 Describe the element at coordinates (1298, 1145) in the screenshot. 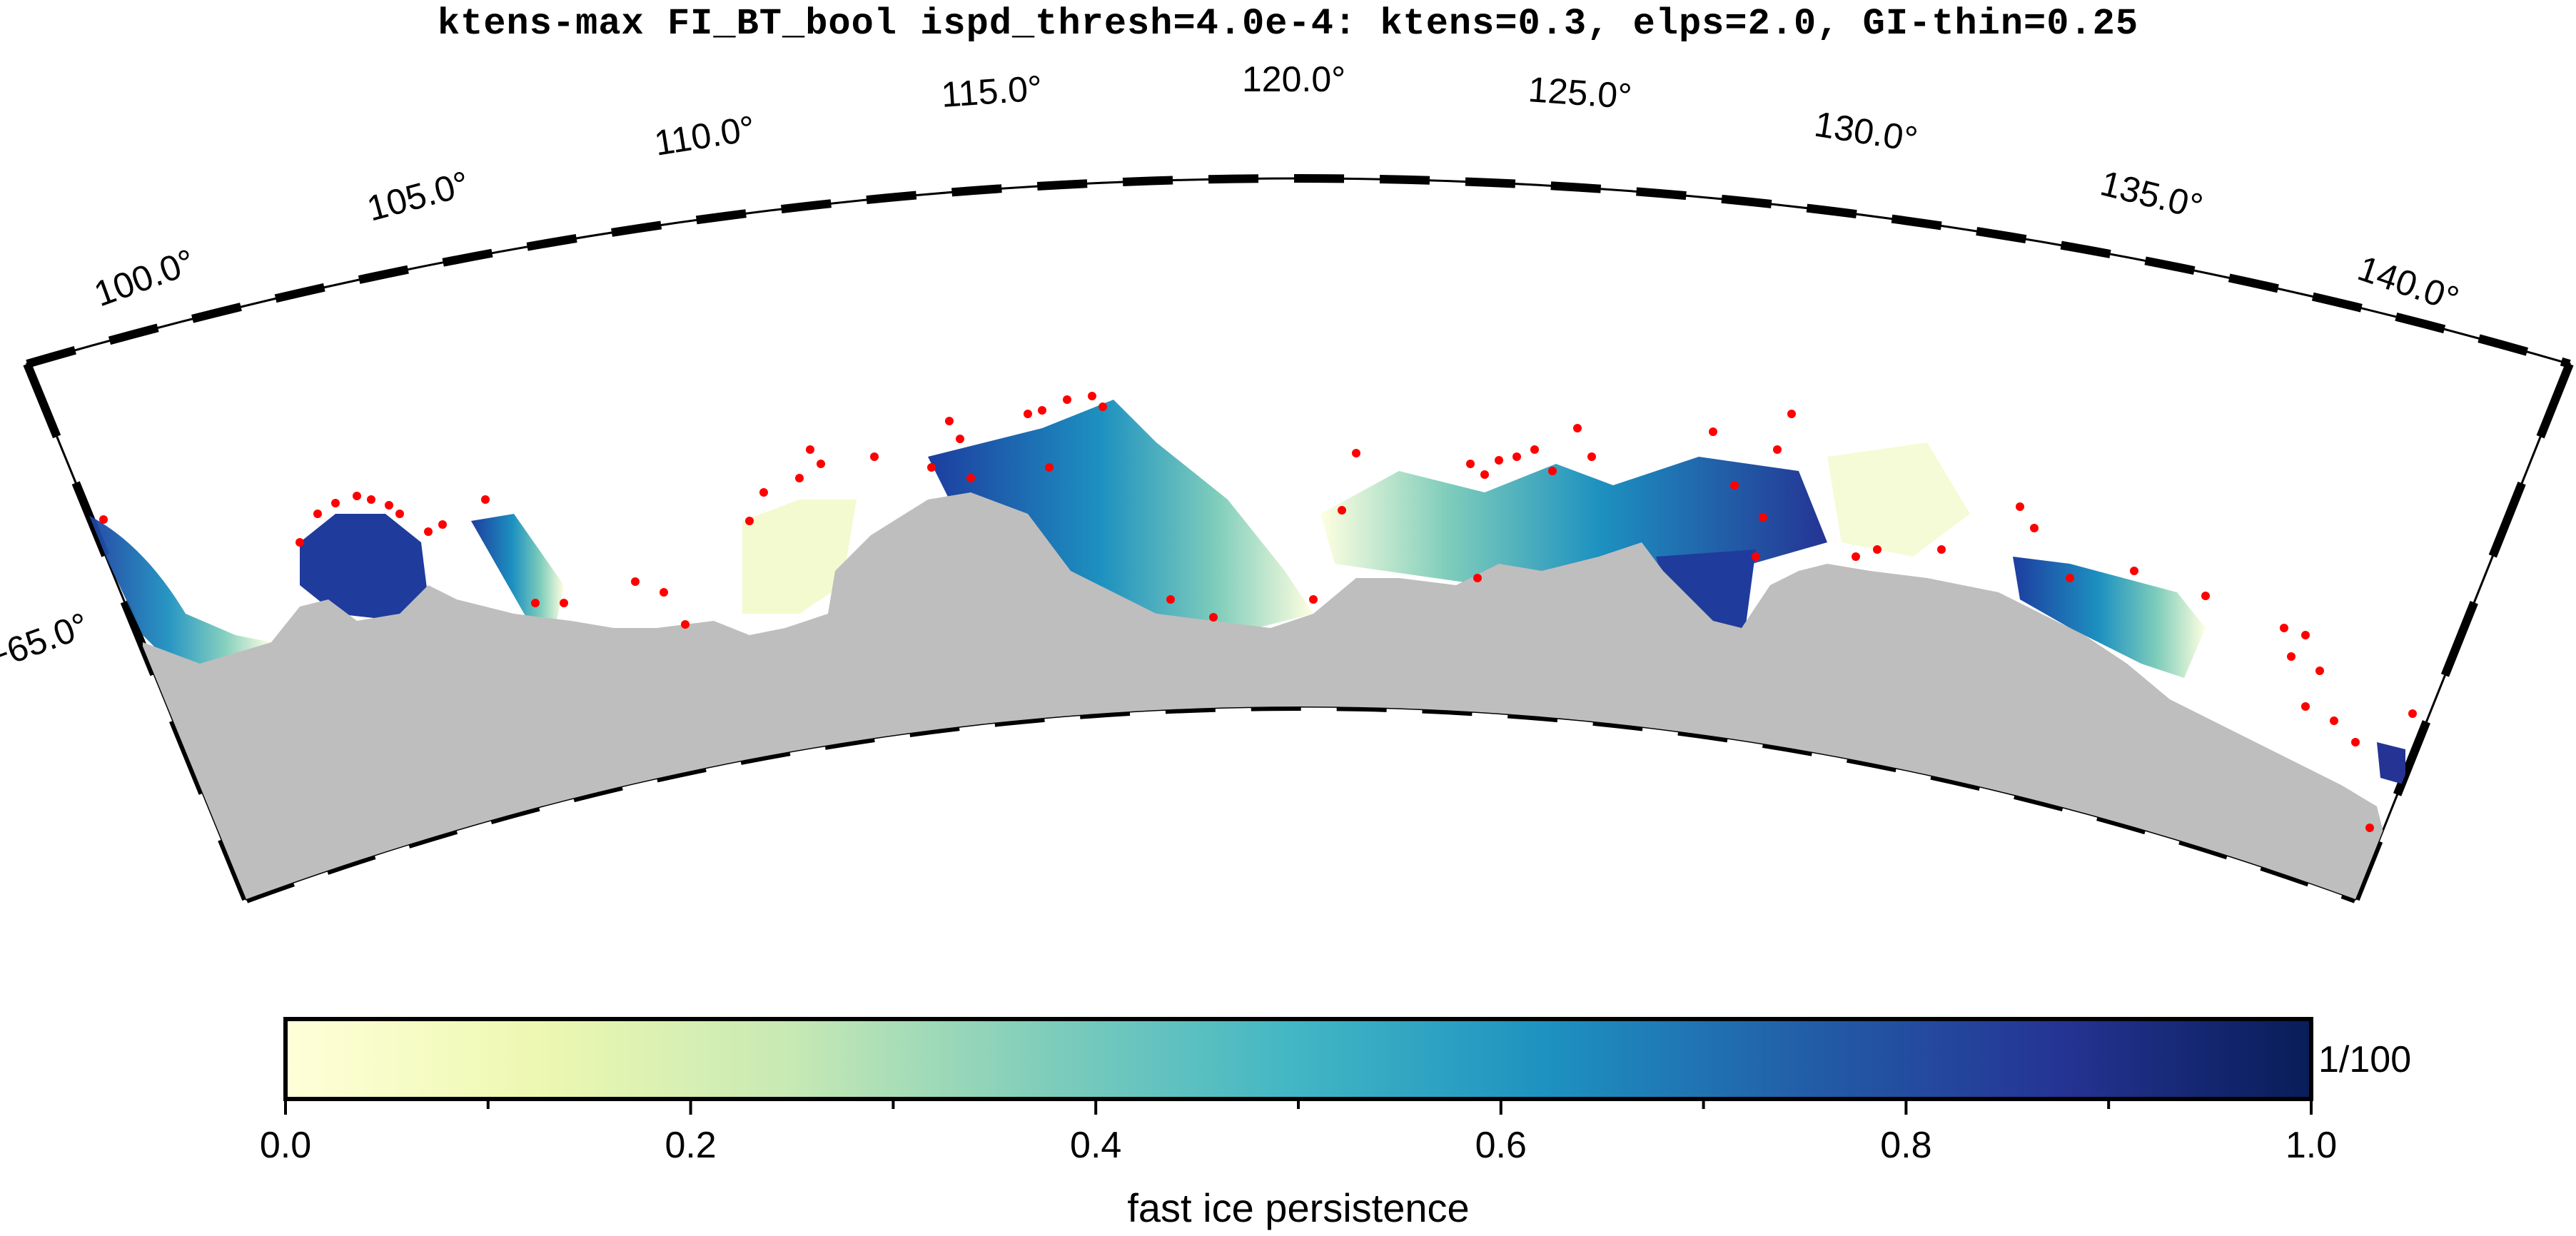

I see `colorbar-tick-labels: 0.0 0.2 0.4 0.6 0.8 1.0` at that location.